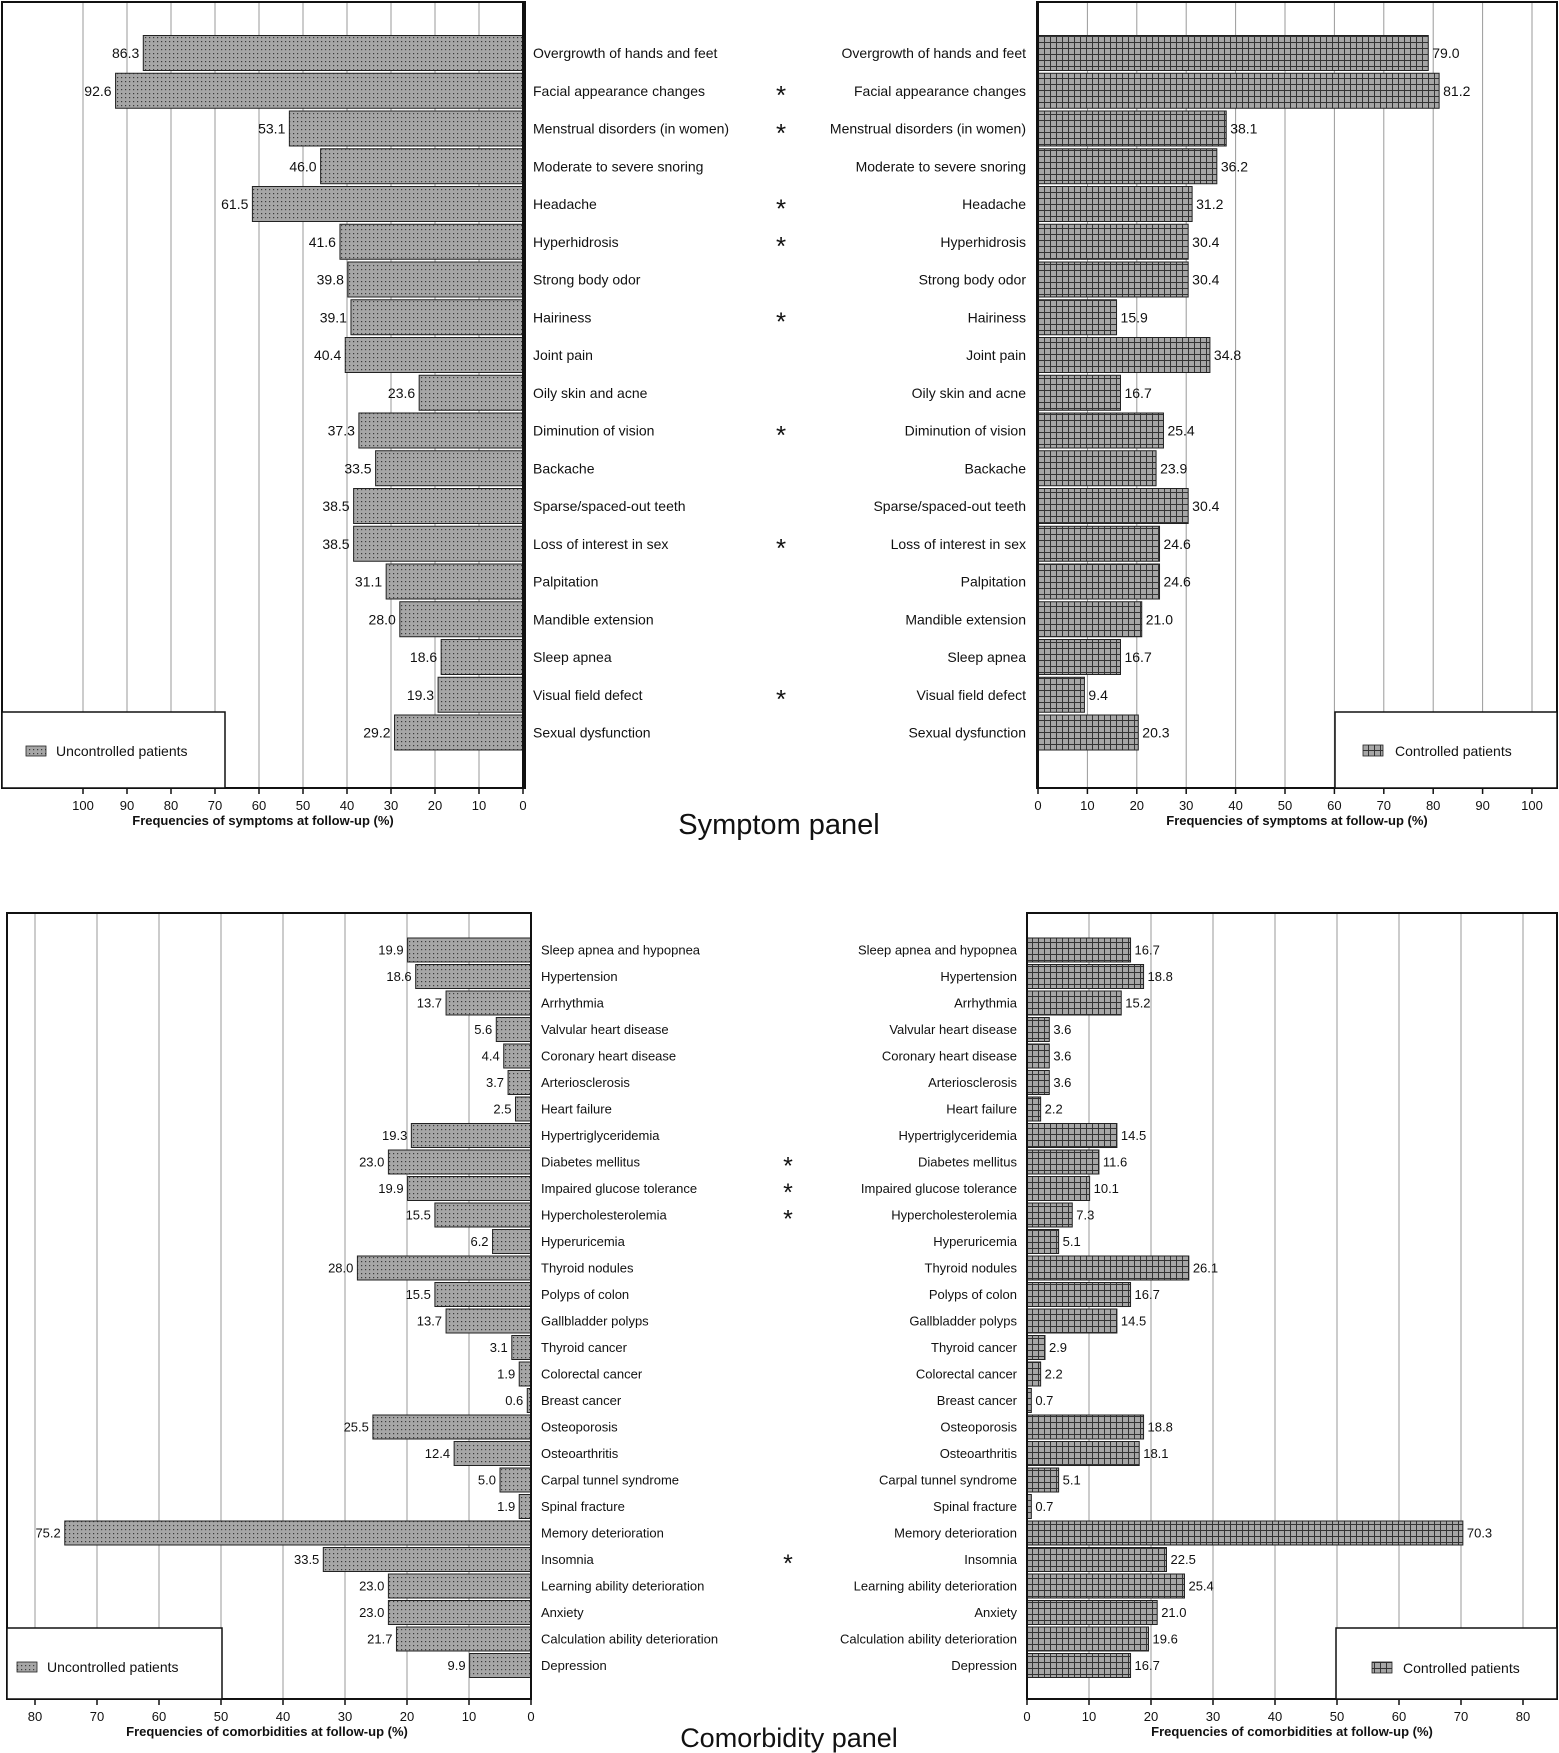 This screenshot has width=1559, height=1753. I want to click on bar-value-label: 15.2, so click(1137, 1003).